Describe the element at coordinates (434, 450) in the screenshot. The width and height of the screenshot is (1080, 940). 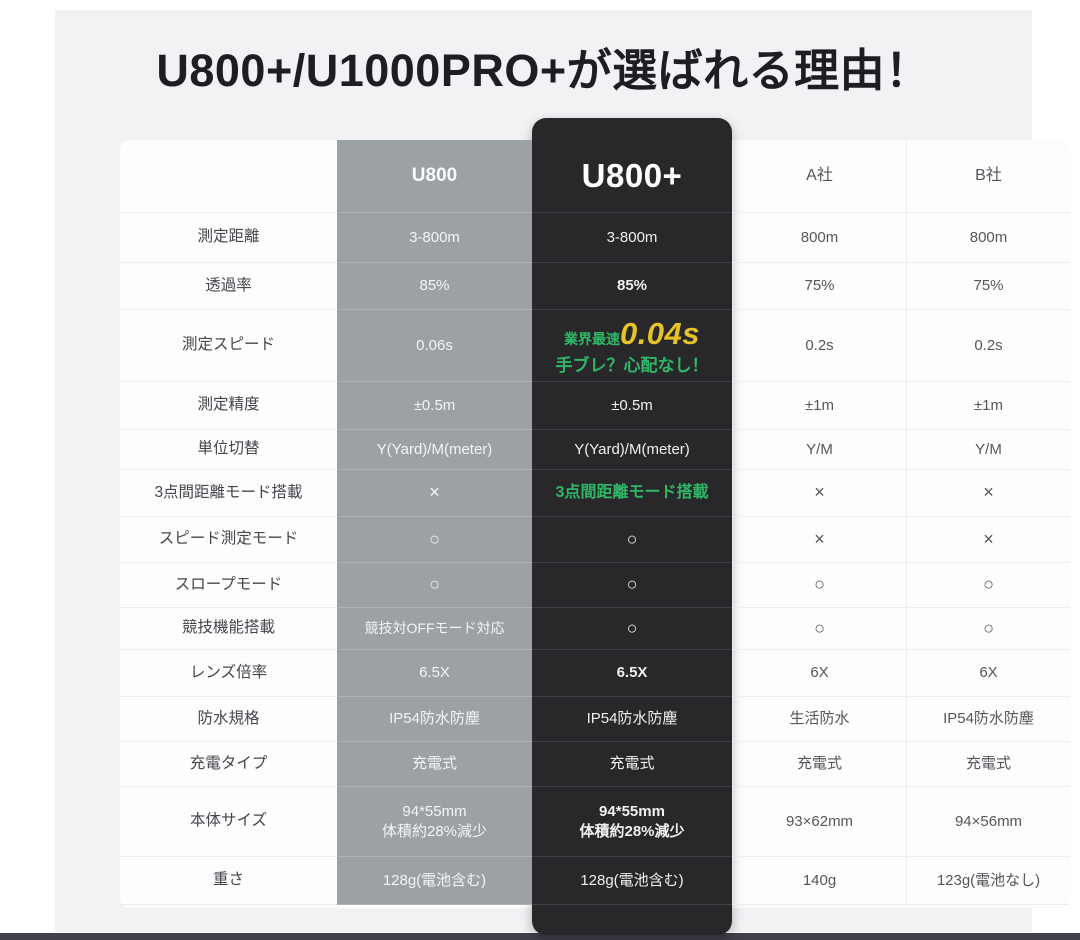
I see `cell-u800: Y(Yard)/M(meter)` at that location.